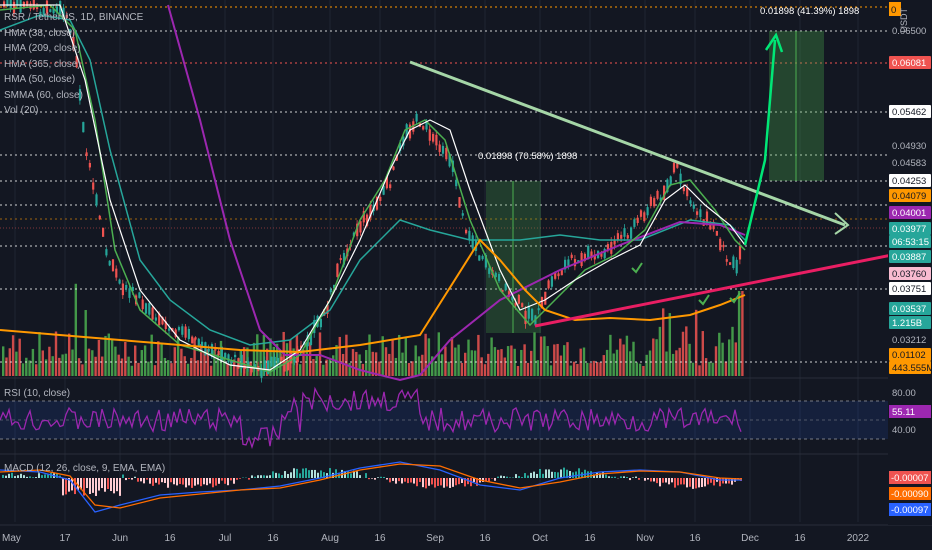  What do you see at coordinates (37, 393) in the screenshot?
I see `rsi-label: RSI (10, close)` at bounding box center [37, 393].